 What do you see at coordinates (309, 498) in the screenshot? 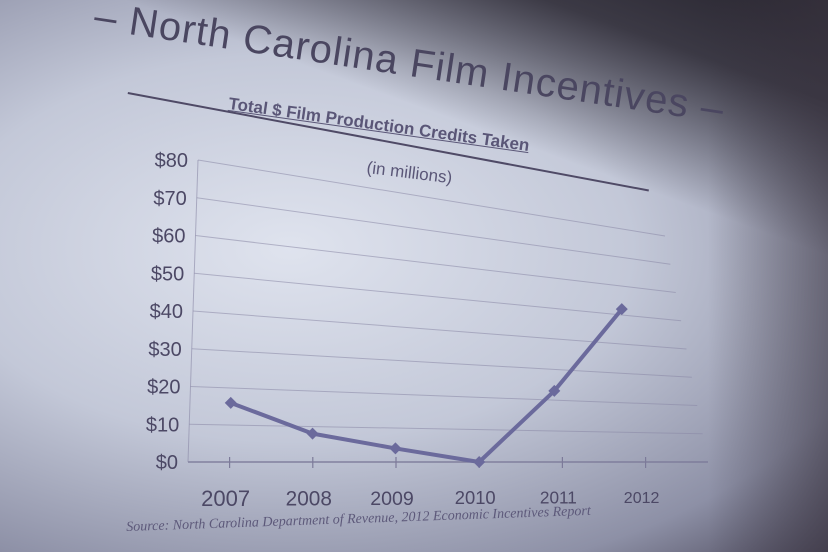
I see `x-tick-label: 2008` at bounding box center [309, 498].